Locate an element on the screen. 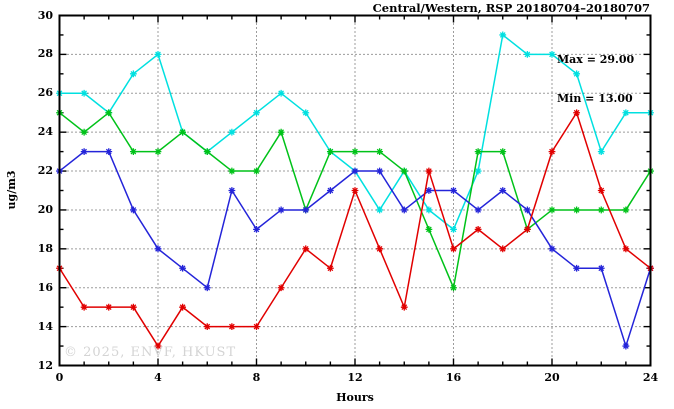  y-axis-title: ug/m3 is located at coordinates (11, 190).